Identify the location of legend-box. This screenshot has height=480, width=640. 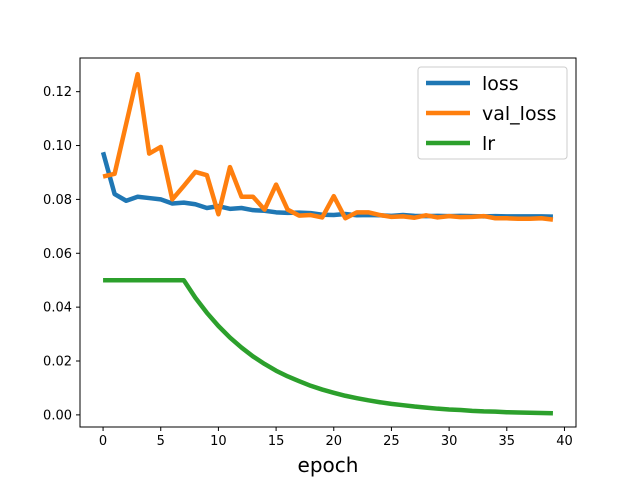
(492, 113).